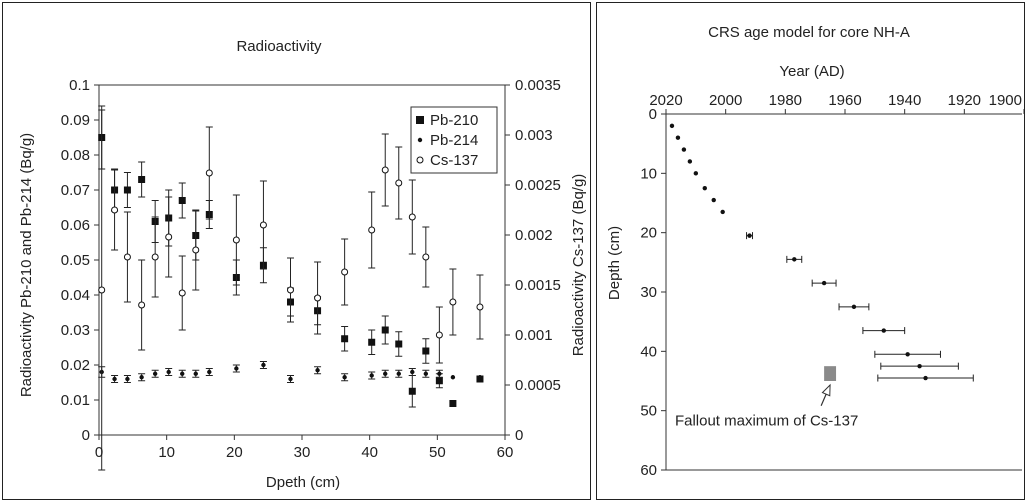  I want to click on legend-frame, so click(454, 140).